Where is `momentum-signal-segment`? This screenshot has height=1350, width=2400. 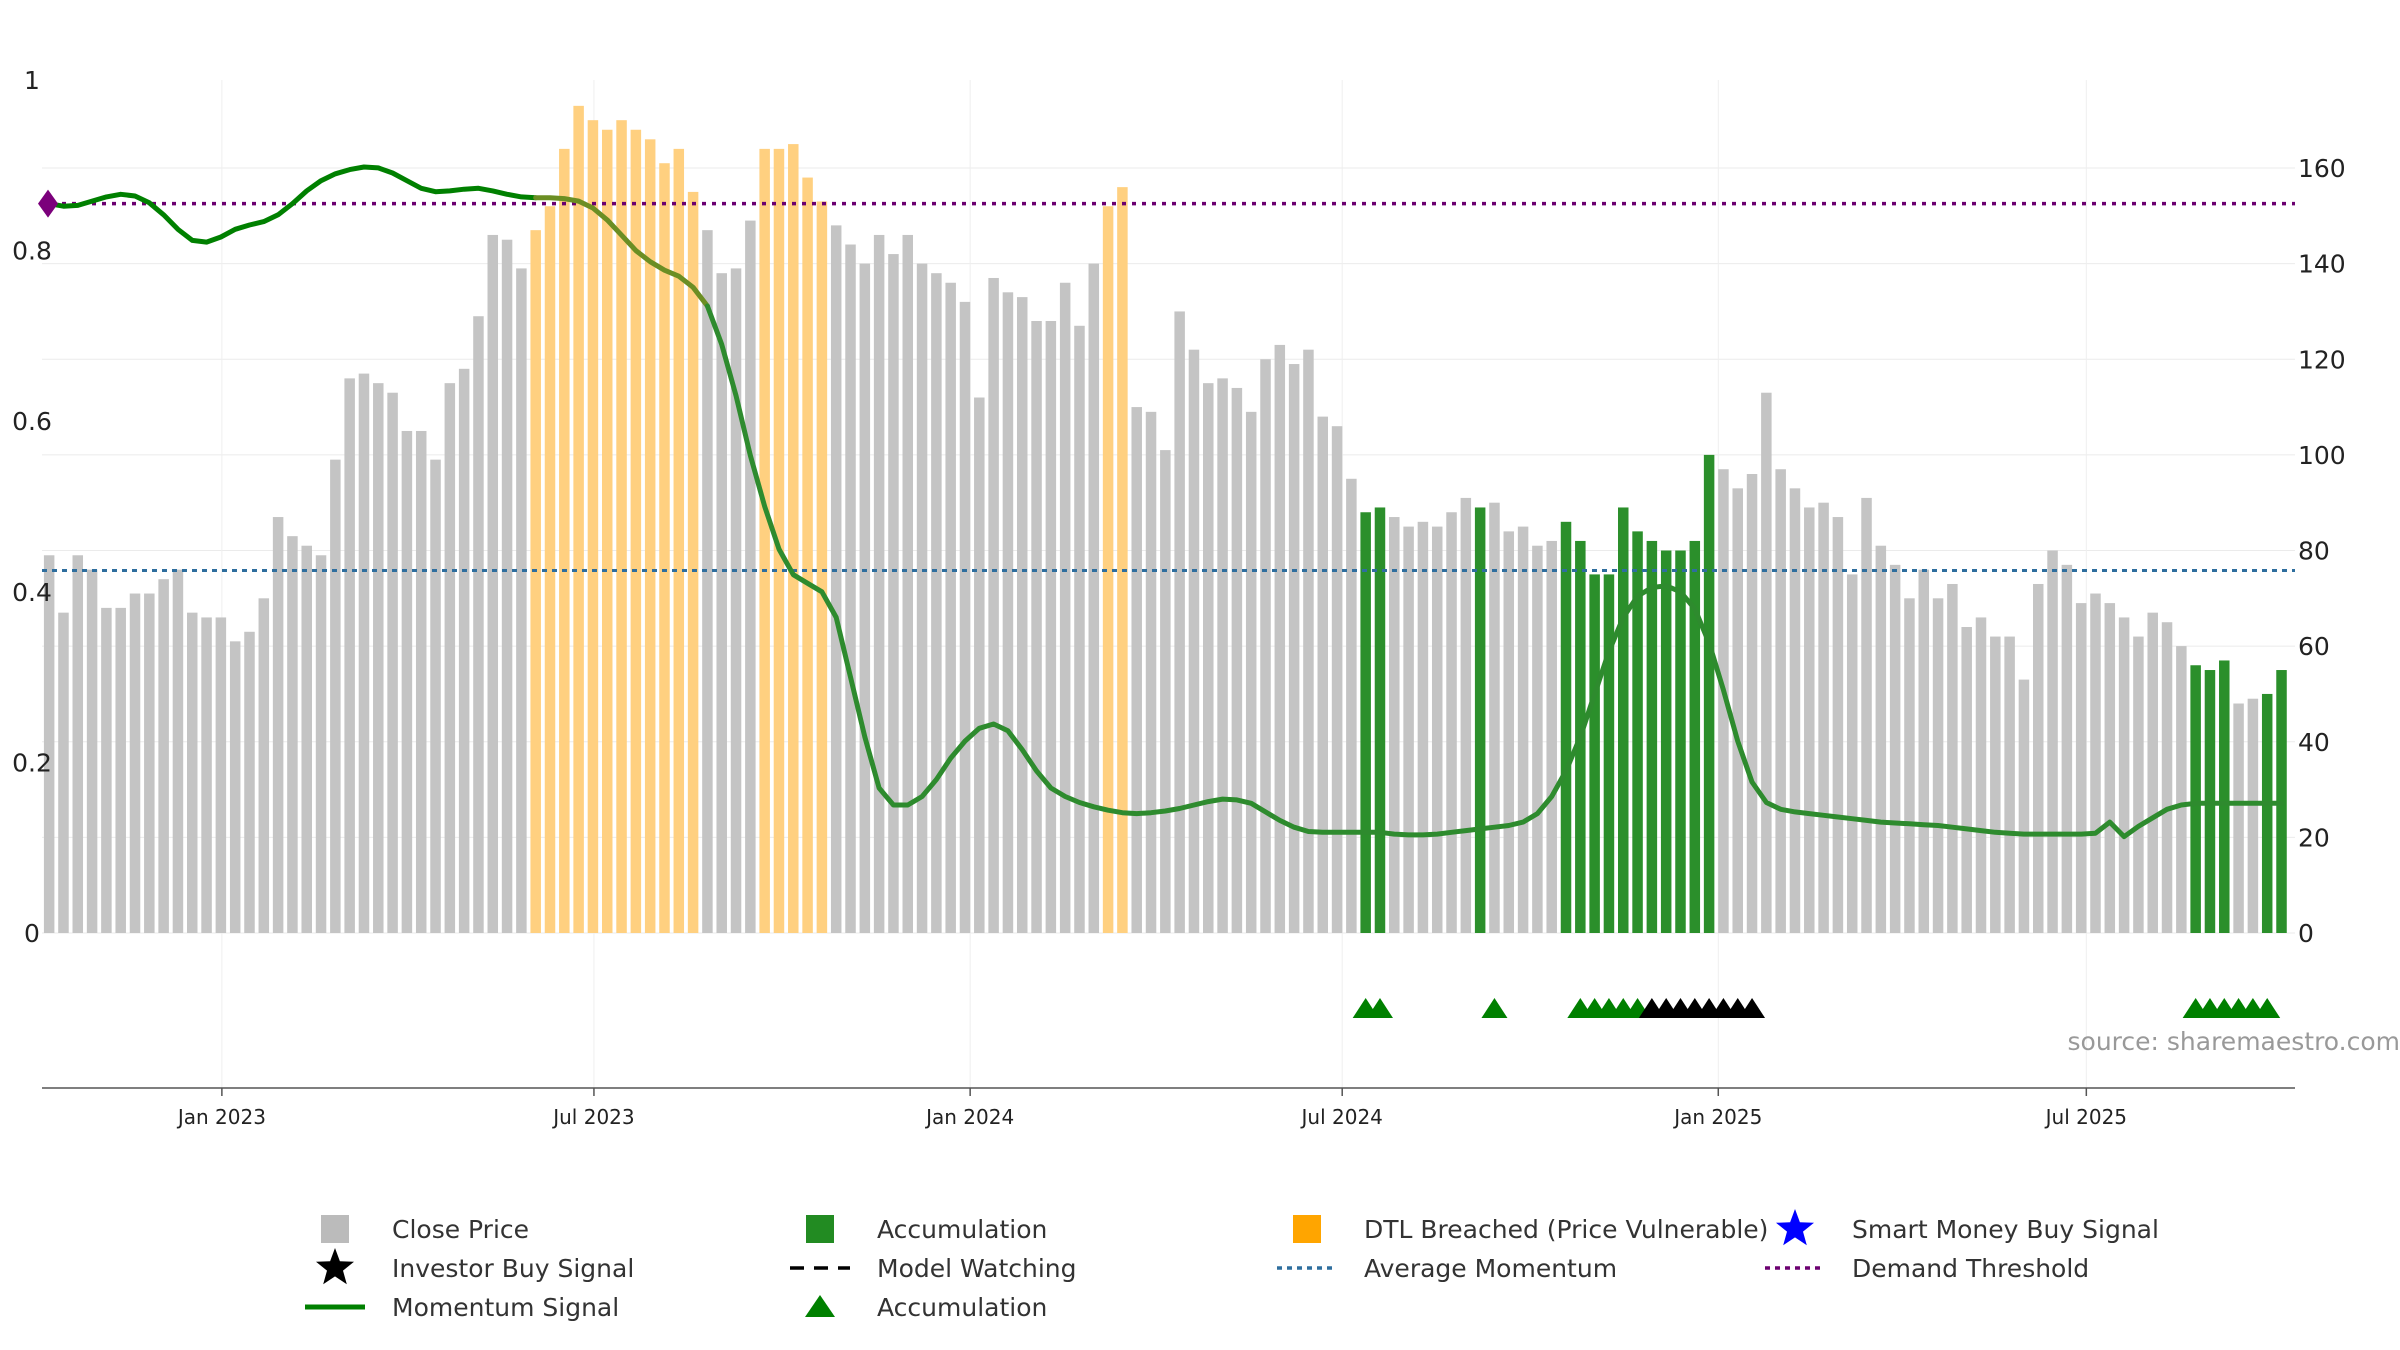
momentum-signal-segment is located at coordinates (621, 252).